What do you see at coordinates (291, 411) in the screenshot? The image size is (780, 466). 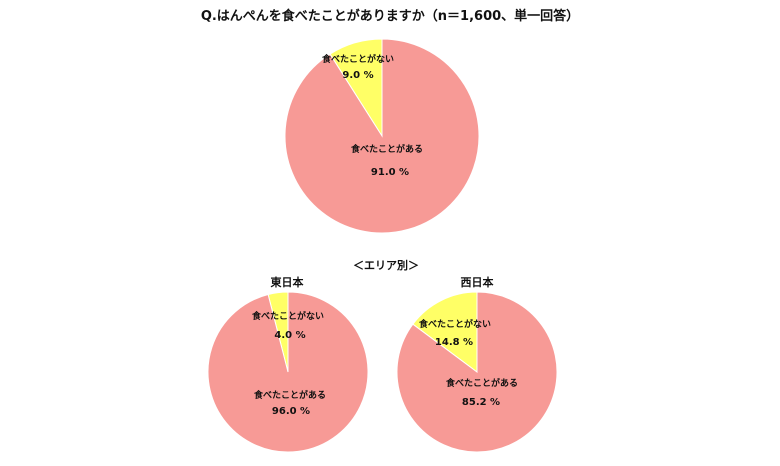 I see `east-pie-value-ate: 96.0 %` at bounding box center [291, 411].